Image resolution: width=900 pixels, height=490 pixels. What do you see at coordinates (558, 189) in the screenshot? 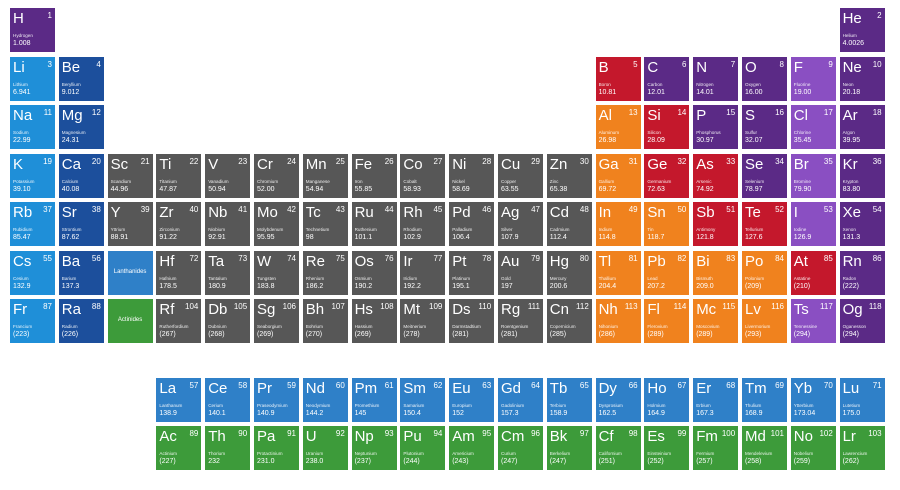
I see `atomic-mass: 65.38` at bounding box center [558, 189].